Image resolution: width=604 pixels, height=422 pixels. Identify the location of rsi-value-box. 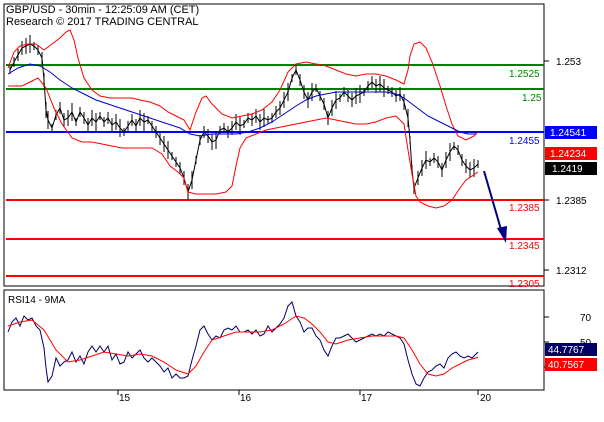
(571, 349).